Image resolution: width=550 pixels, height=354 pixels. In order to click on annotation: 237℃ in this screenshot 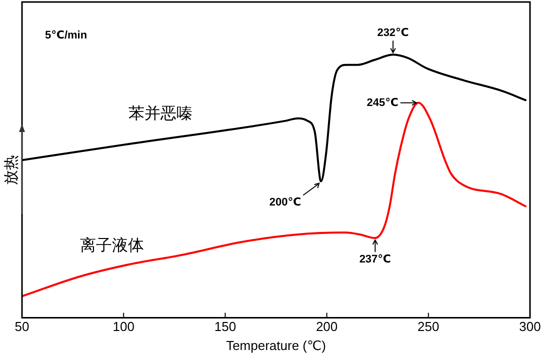, I will do `click(375, 260)`.